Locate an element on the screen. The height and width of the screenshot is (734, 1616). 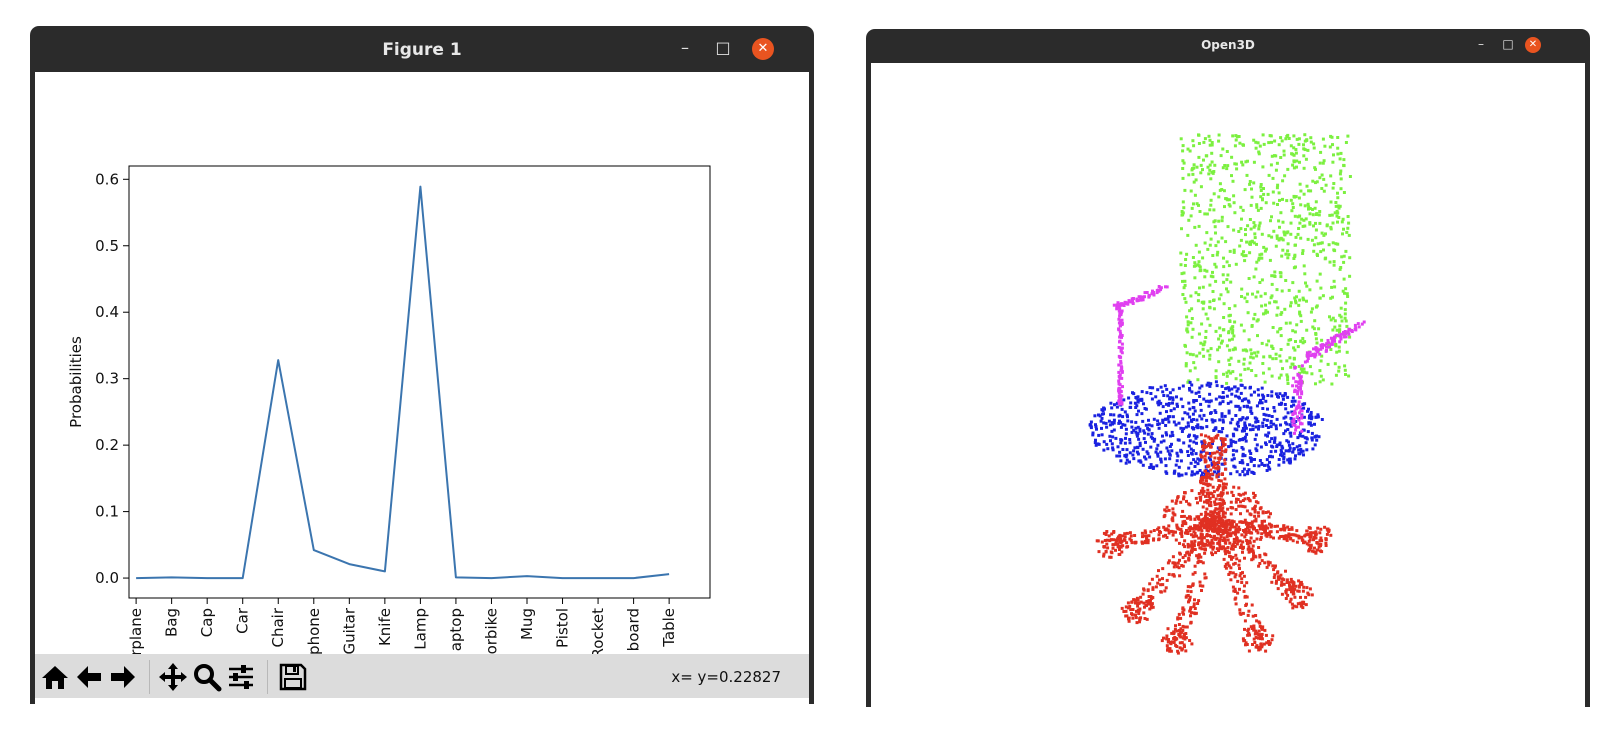
x-tick-label: Knife is located at coordinates (385, 627).